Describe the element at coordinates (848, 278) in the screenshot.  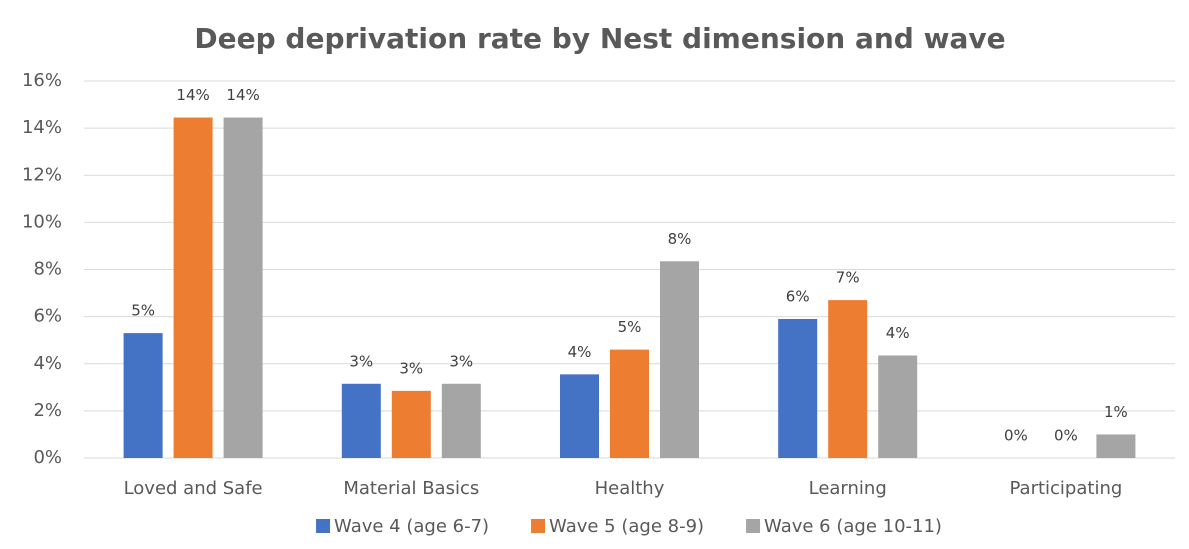
I see `value-label: 7%` at that location.